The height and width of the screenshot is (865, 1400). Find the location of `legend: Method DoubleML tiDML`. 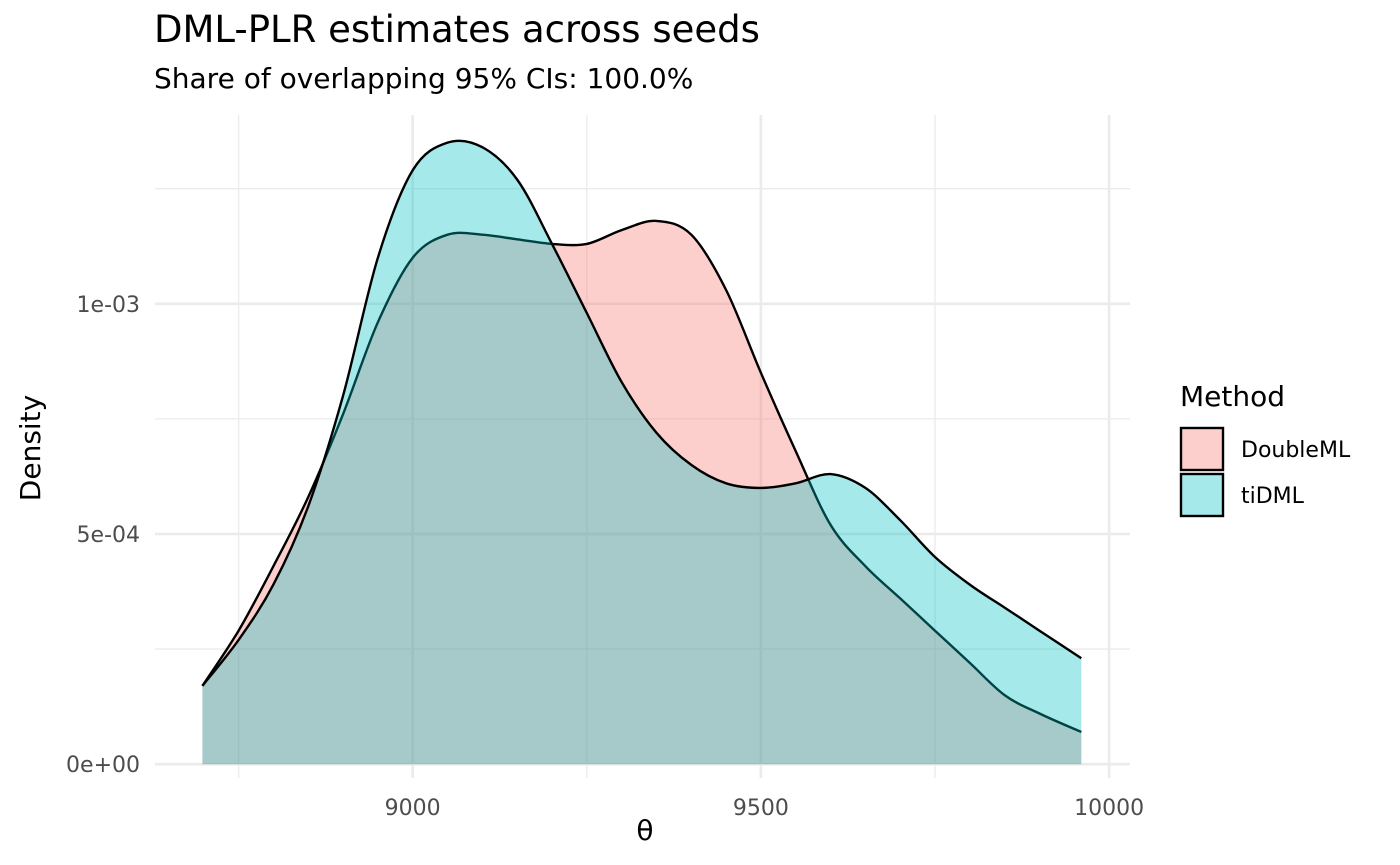

legend: Method DoubleML tiDML is located at coordinates (1265, 449).